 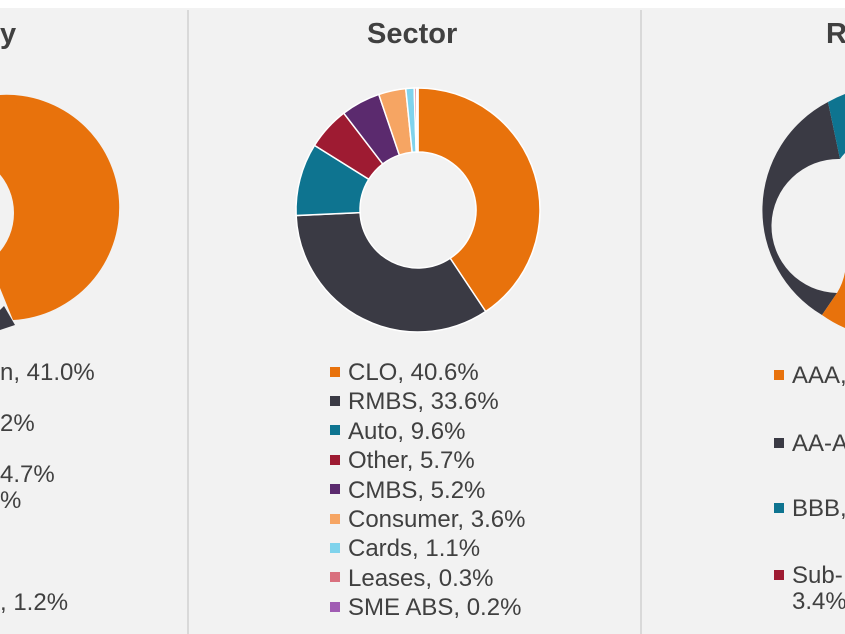 I want to click on legend-item-sme-abs: SME ABS, 0.2%, so click(x=425, y=608).